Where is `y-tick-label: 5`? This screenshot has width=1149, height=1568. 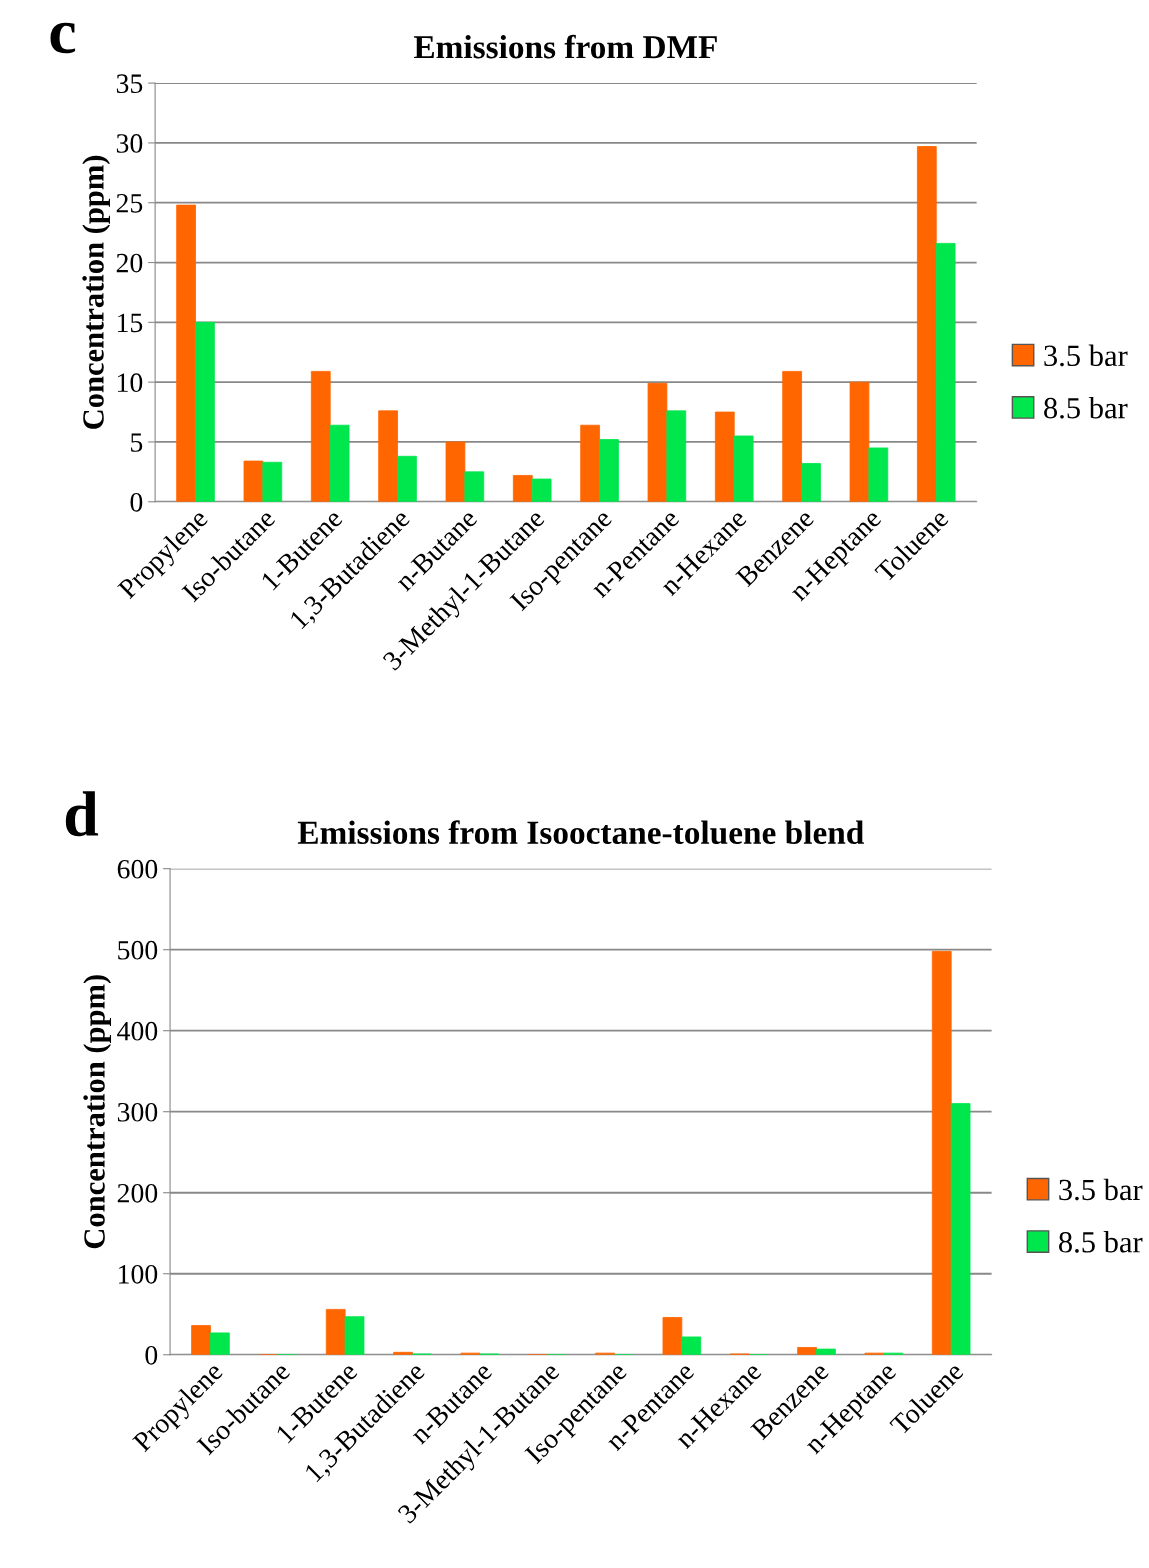 y-tick-label: 5 is located at coordinates (137, 442).